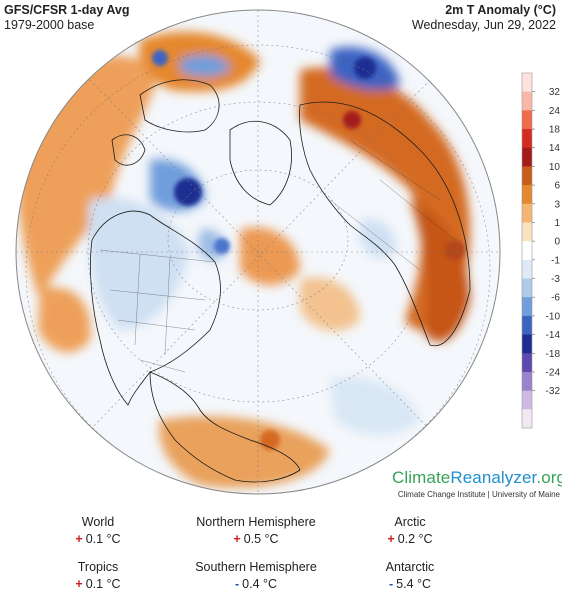 Image resolution: width=562 pixels, height=594 pixels. Describe the element at coordinates (222, 246) in the screenshot. I see `cold-core-hudson` at that location.